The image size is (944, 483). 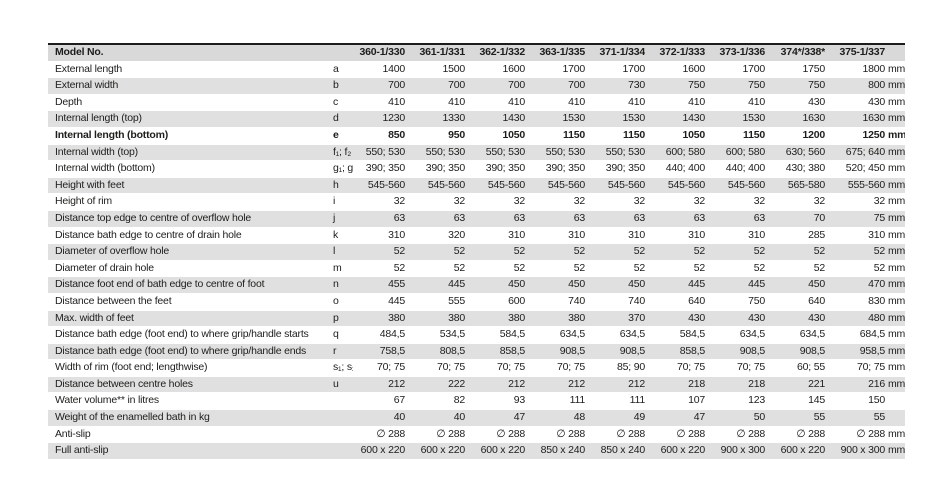 What do you see at coordinates (185, 103) in the screenshot?
I see `spec-row-label: Depth` at bounding box center [185, 103].